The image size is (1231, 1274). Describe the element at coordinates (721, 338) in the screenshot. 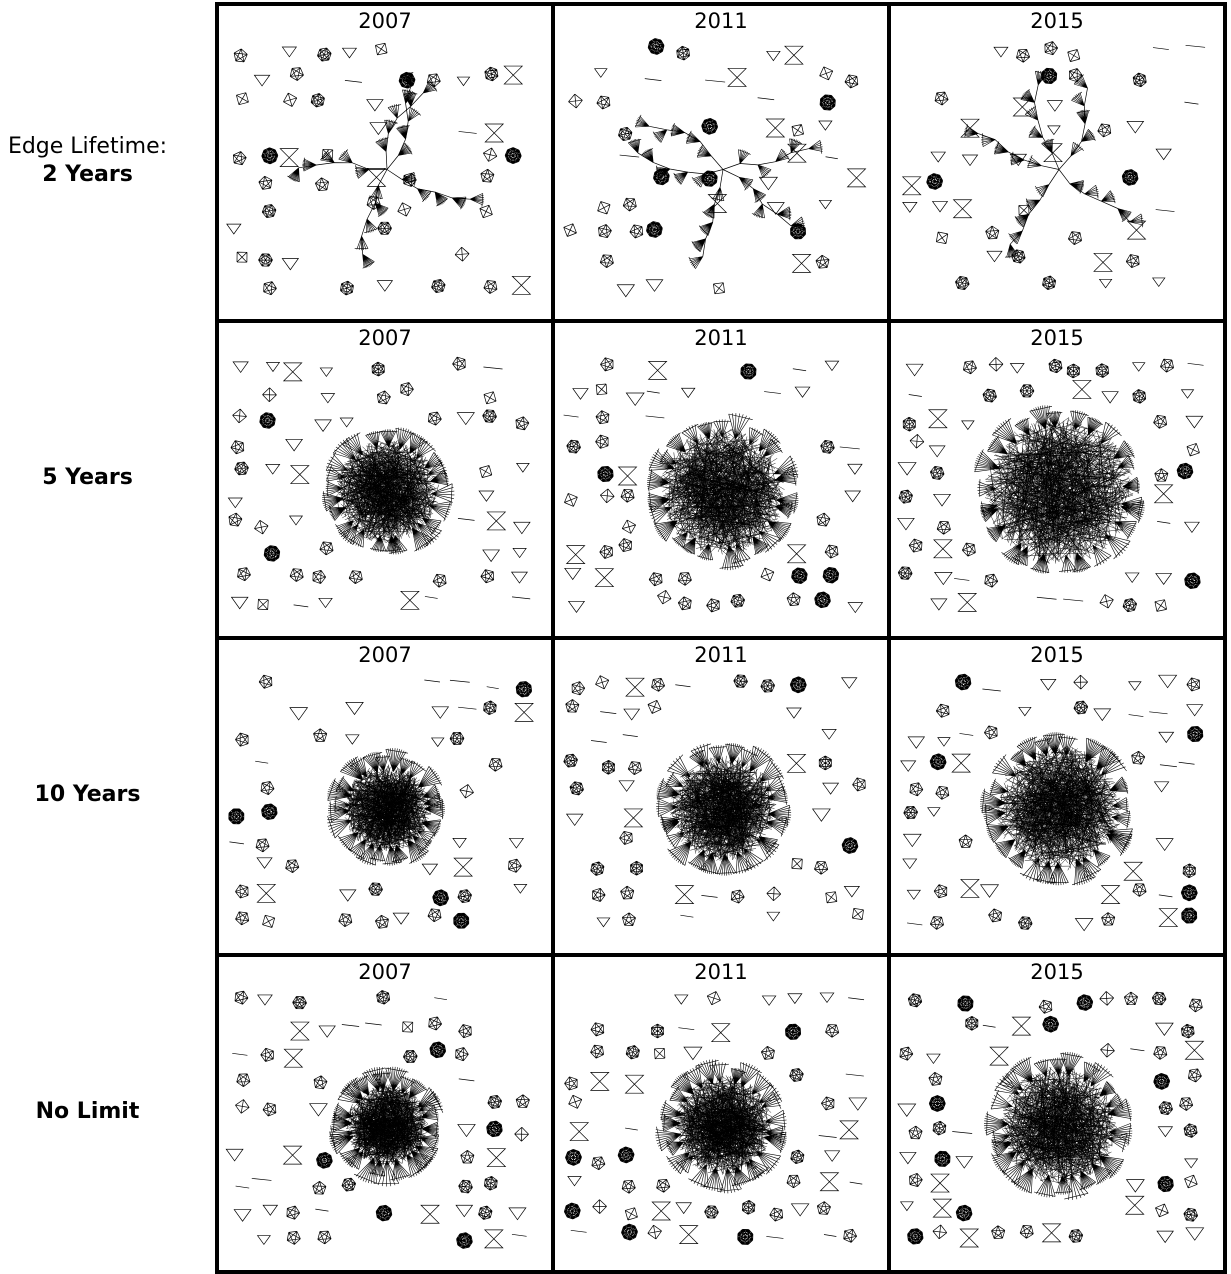

I see `panel-year-label: 2011` at that location.